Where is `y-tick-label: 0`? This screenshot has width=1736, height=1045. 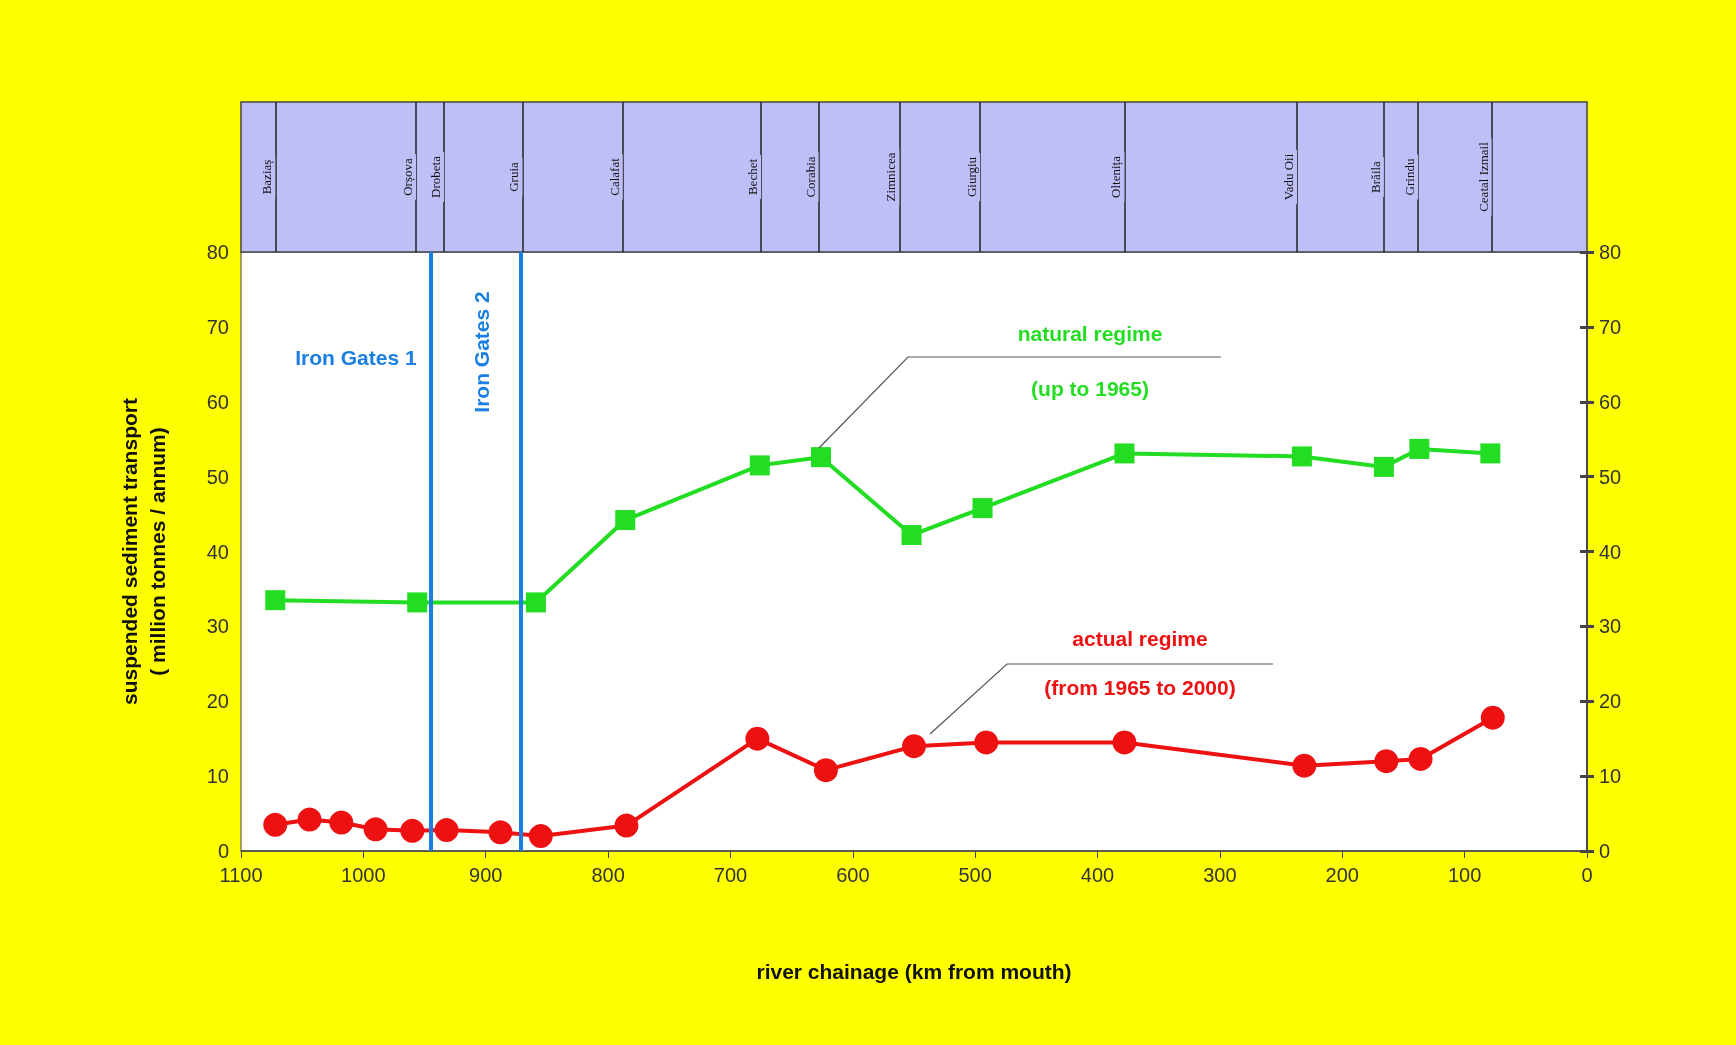
y-tick-label: 0 is located at coordinates (223, 851).